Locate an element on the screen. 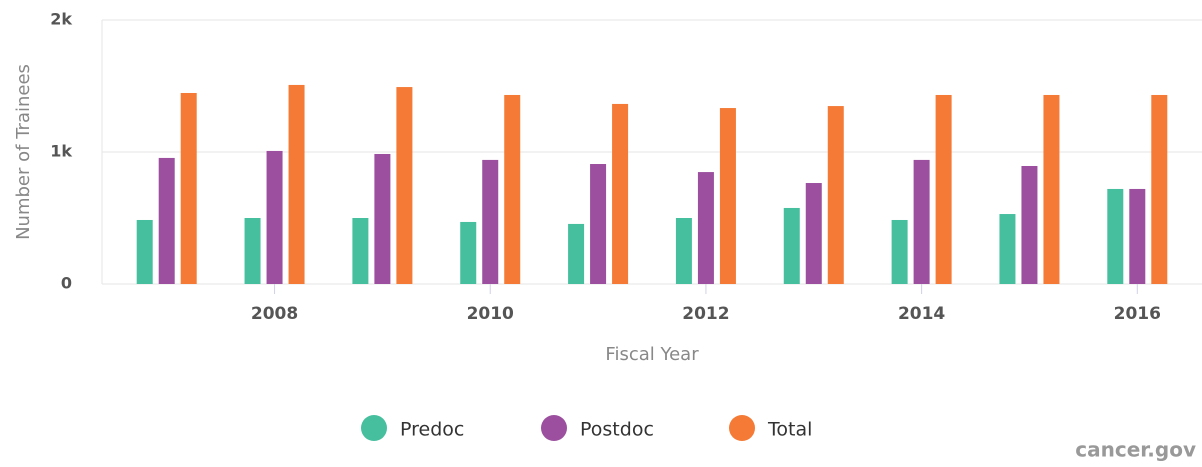 This screenshot has height=467, width=1202. x-tick-label: 2014 is located at coordinates (921, 314).